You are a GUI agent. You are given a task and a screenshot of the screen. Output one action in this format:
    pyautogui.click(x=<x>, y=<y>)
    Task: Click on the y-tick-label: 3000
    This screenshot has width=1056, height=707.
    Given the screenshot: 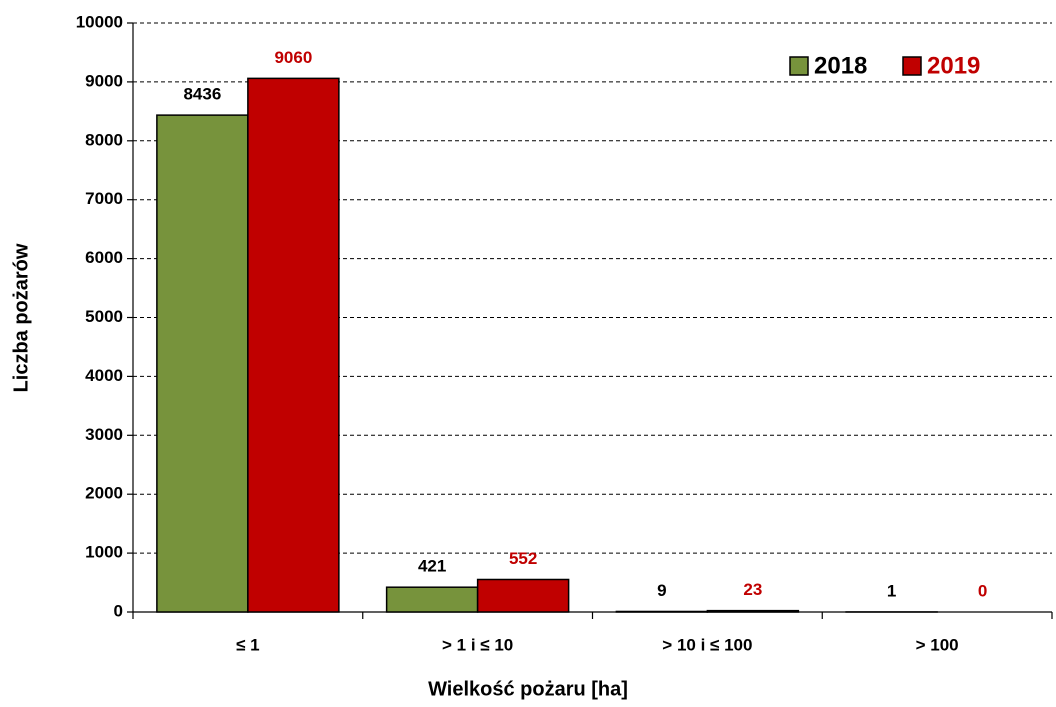 What is the action you would take?
    pyautogui.click(x=104, y=434)
    